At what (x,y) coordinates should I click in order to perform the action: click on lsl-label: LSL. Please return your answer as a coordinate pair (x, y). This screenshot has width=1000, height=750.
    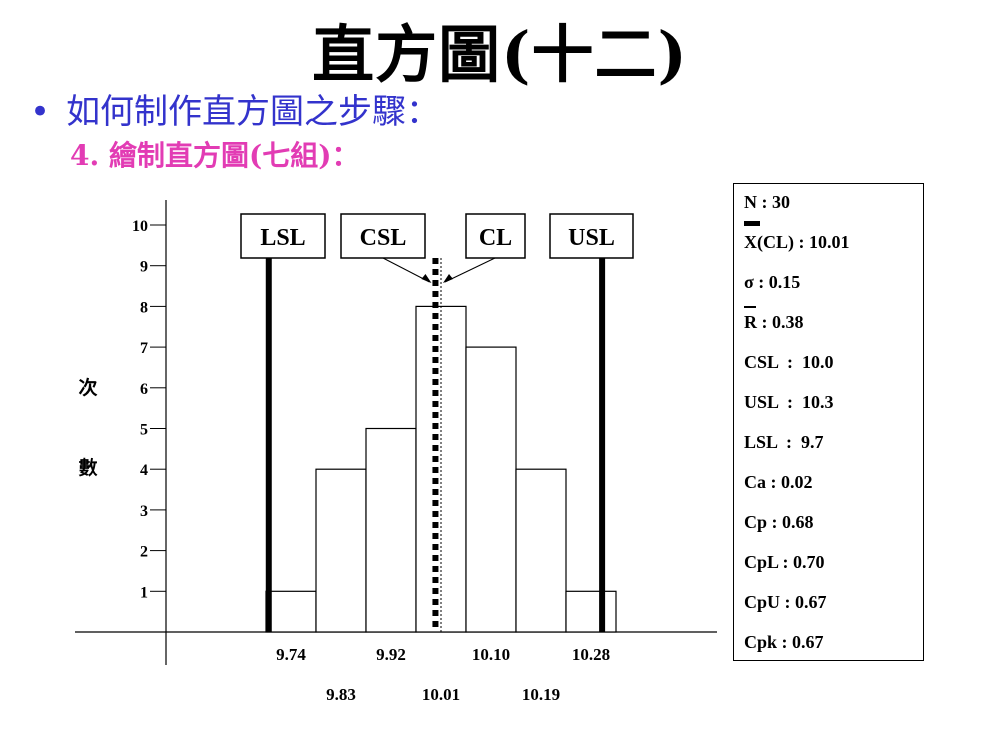
    Looking at the image, I should click on (282, 238).